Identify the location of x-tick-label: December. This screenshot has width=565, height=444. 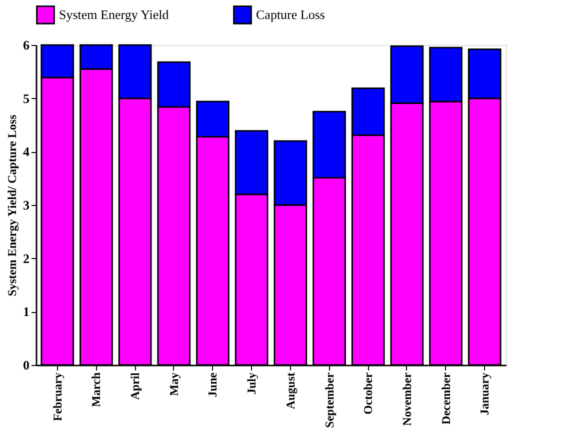
(445, 398).